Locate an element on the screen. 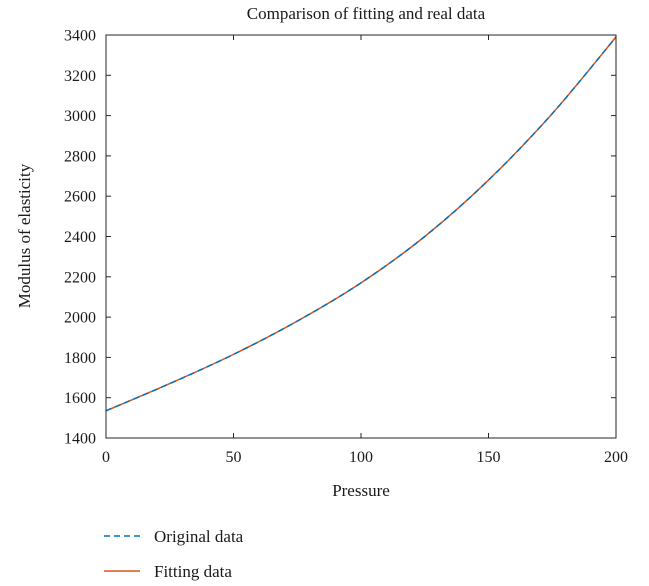  y-axis-label: Modulus of elasticity is located at coordinates (24, 235).